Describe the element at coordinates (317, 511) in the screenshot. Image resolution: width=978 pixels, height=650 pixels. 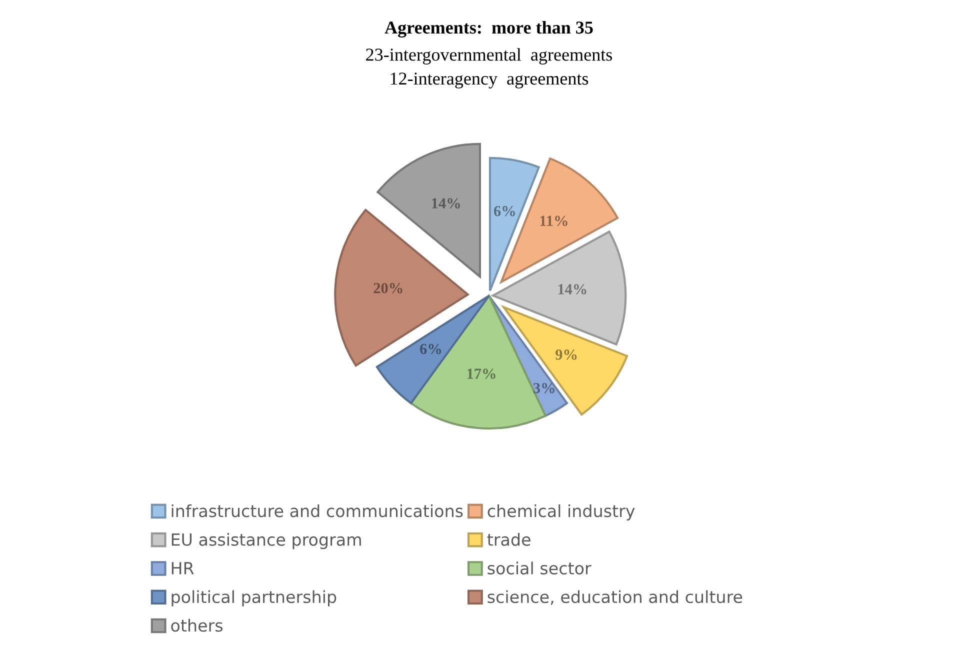
I see `legend-label: infrastructure and communications` at that location.